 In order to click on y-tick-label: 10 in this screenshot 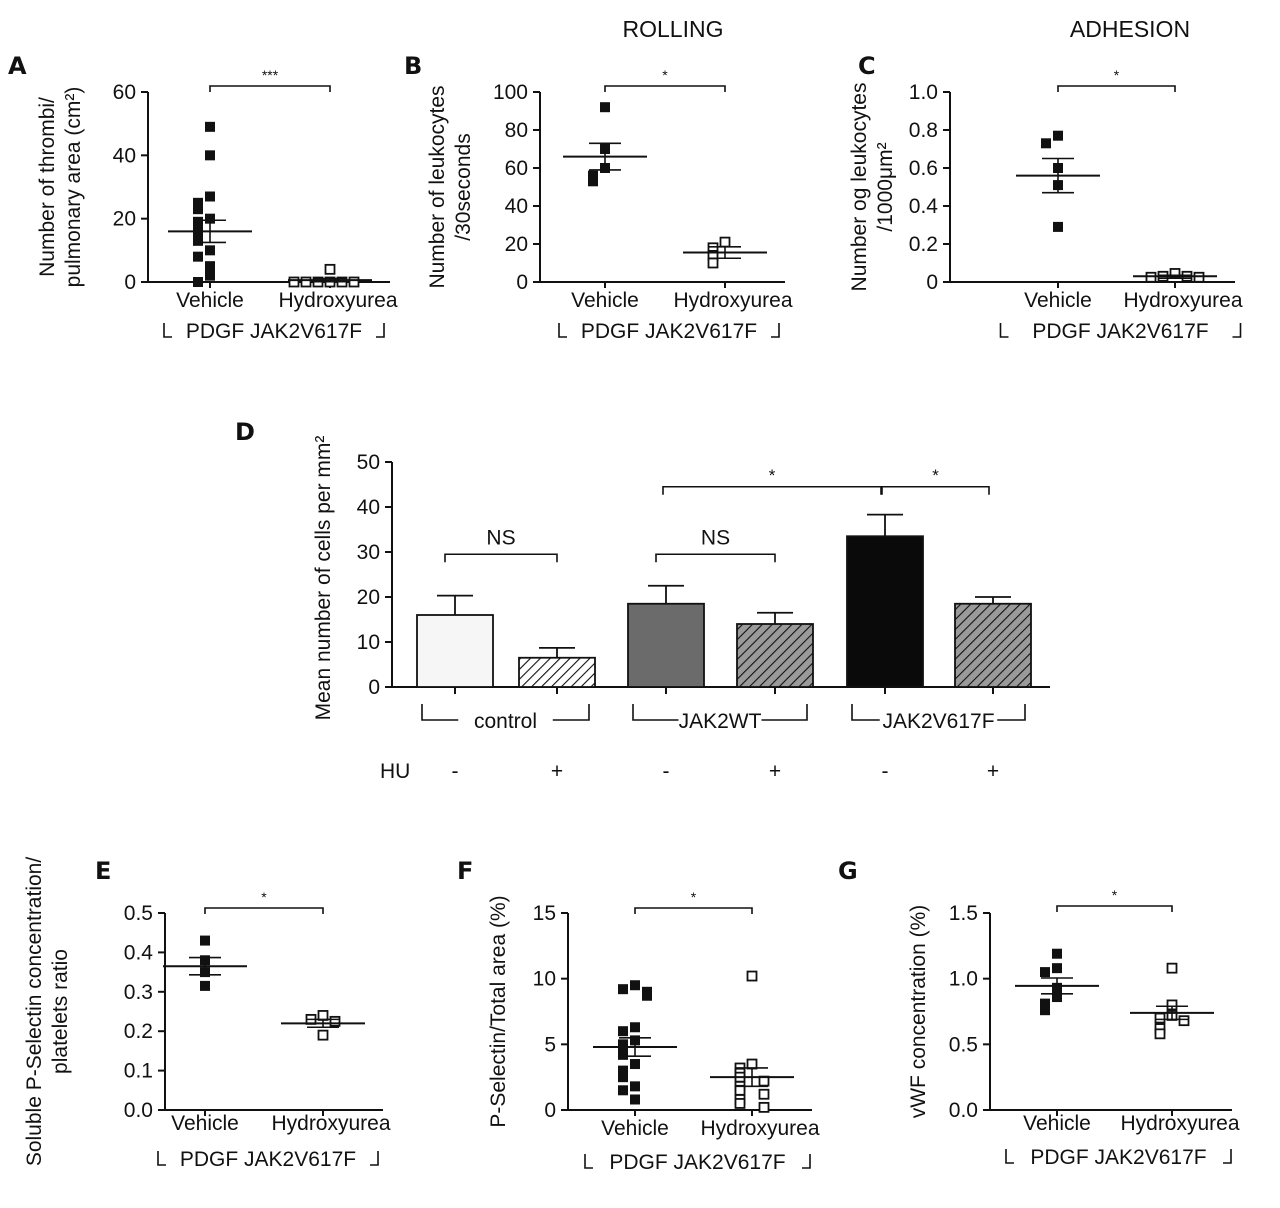, I will do `click(544, 979)`.